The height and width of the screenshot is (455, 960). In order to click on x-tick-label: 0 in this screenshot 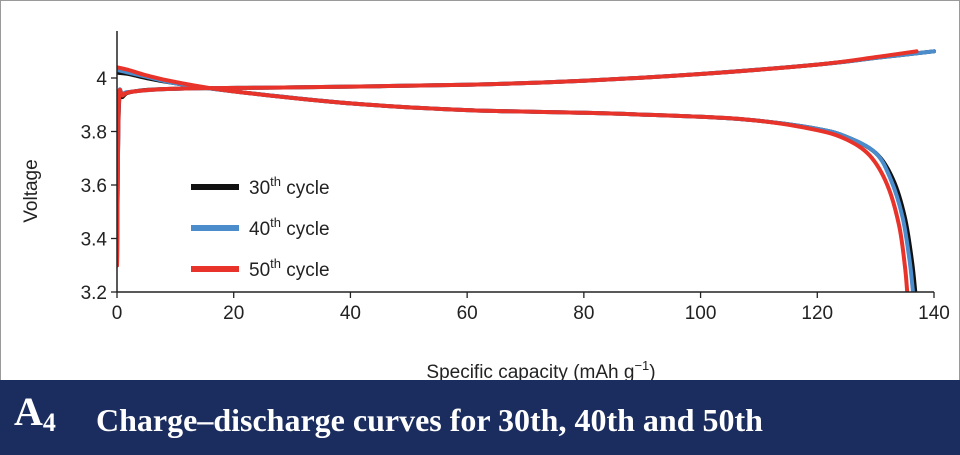, I will do `click(117, 313)`.